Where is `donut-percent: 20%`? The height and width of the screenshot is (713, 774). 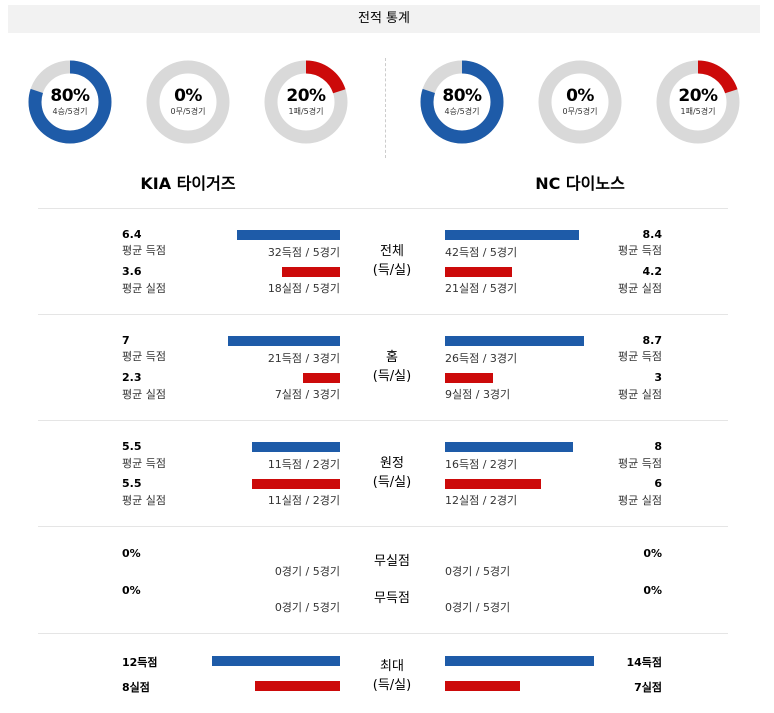 donut-percent: 20% is located at coordinates (306, 96).